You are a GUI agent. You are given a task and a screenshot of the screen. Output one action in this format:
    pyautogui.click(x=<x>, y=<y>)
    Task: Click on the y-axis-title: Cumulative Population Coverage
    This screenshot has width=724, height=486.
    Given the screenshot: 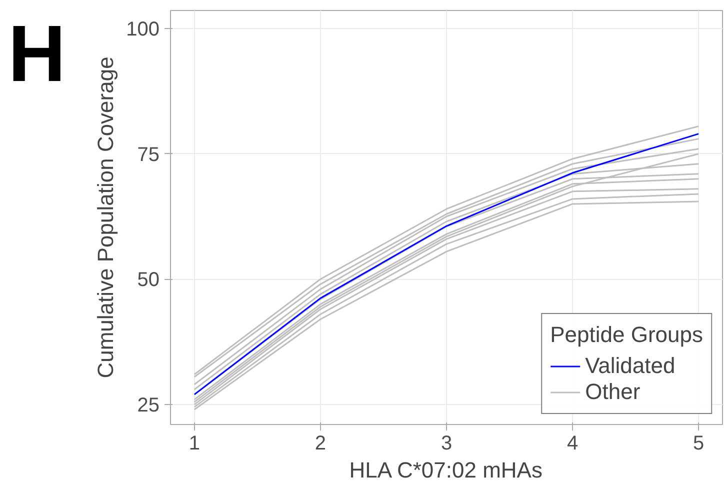 What is the action you would take?
    pyautogui.click(x=105, y=217)
    